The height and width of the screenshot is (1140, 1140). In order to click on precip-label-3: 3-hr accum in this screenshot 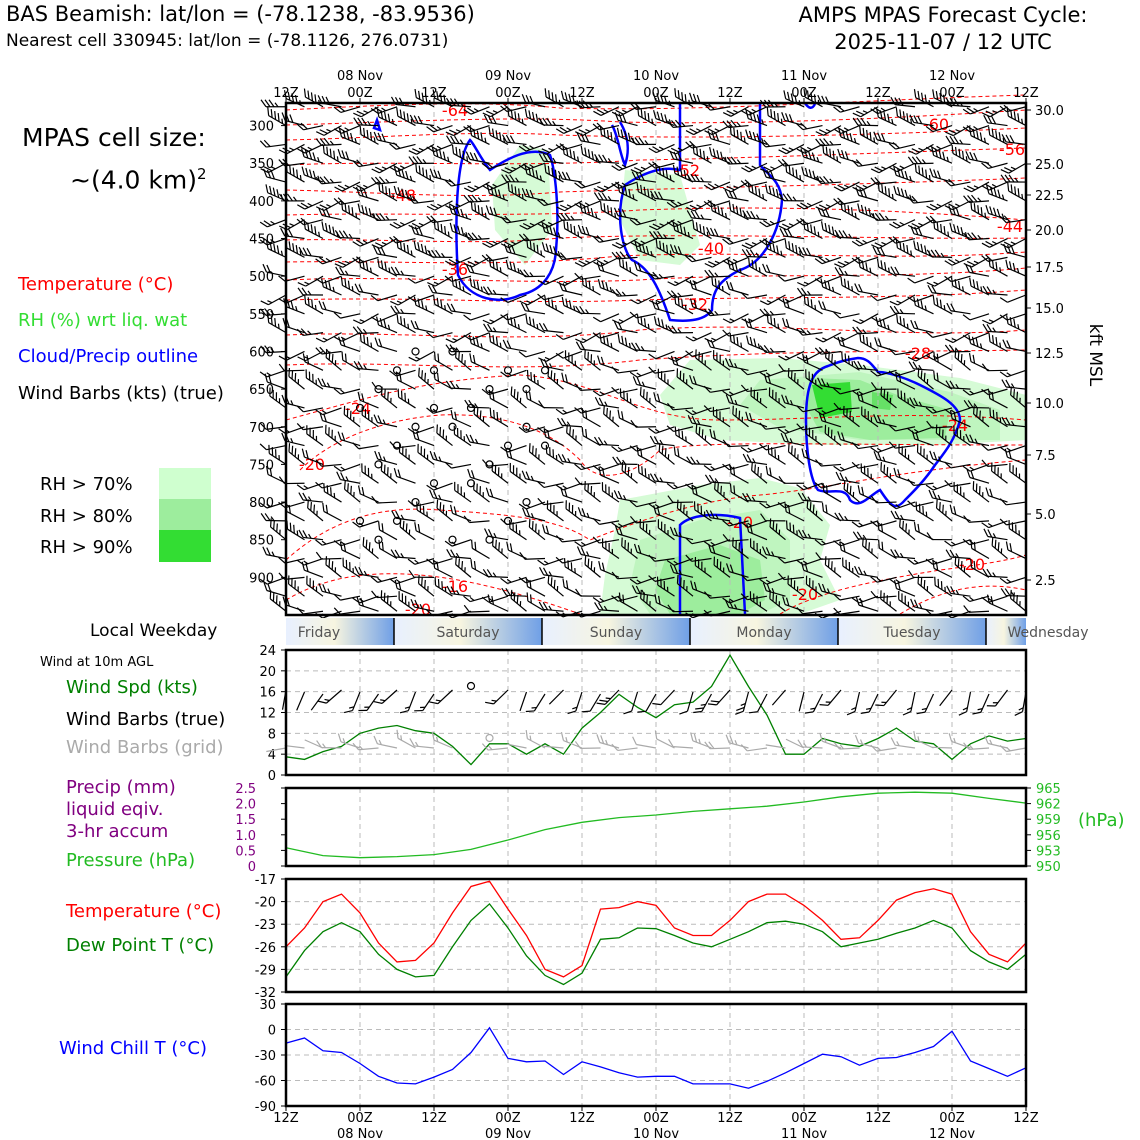, I will do `click(117, 831)`.